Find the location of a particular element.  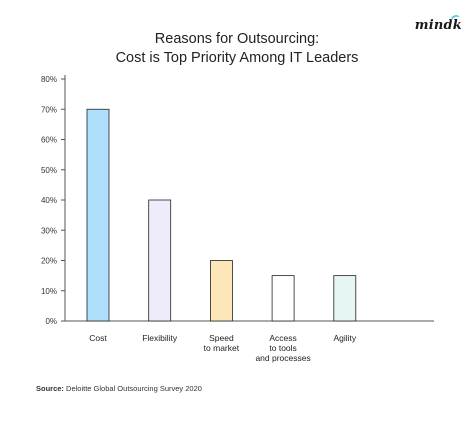

x-tick-label: Agility is located at coordinates (344, 338).